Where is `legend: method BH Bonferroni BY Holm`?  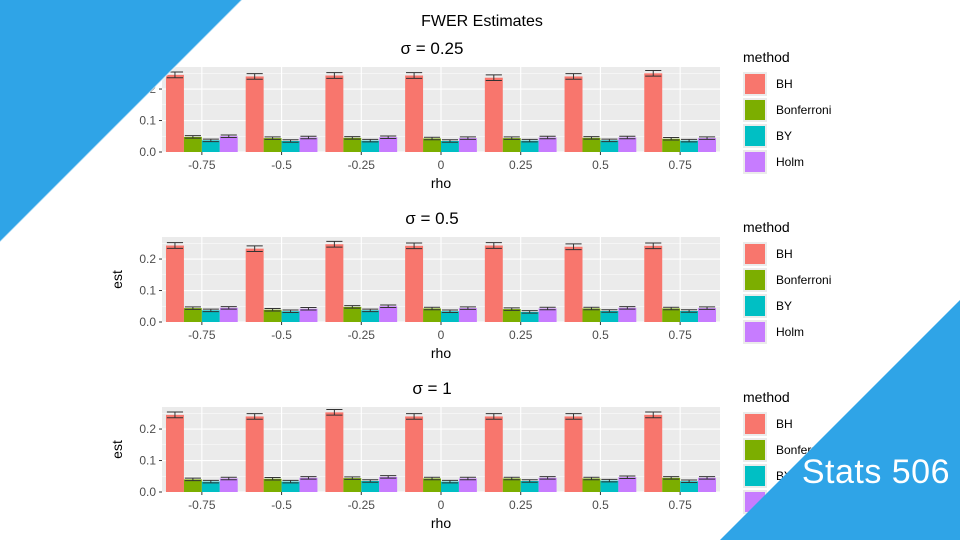
legend: method BH Bonferroni BY Holm is located at coordinates (787, 111).